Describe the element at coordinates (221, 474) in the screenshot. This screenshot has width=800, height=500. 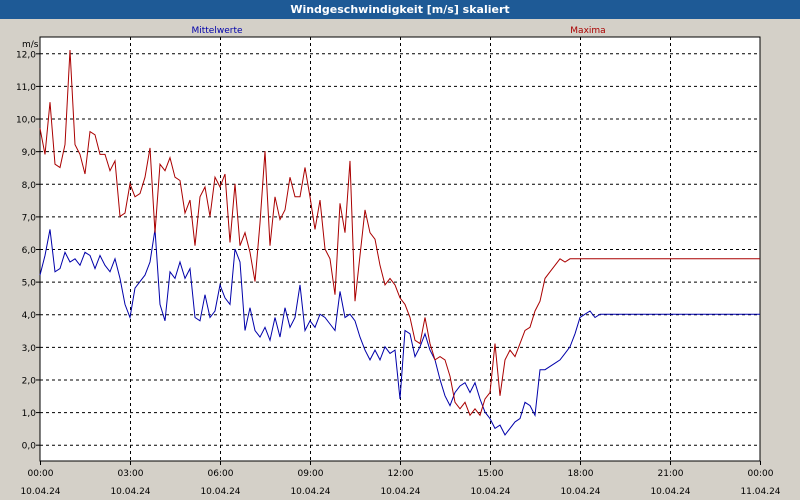
I see `x-tick-time: 06:00` at that location.